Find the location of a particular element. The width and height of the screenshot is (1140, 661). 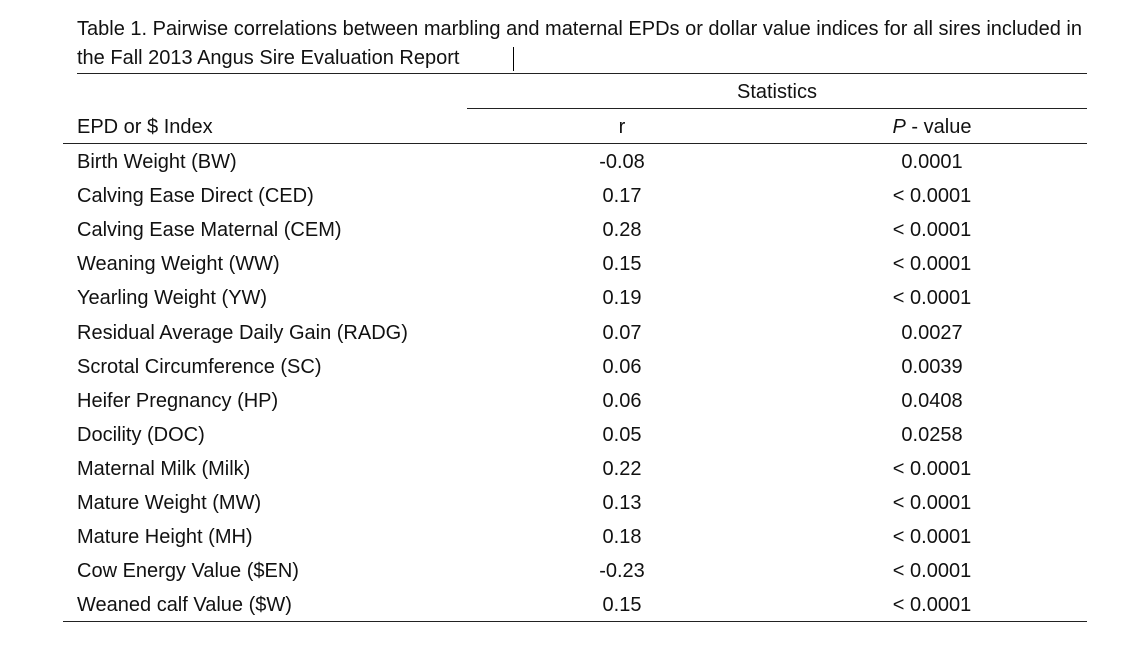

row-label: Maternal Milk (Milk) is located at coordinates (164, 469).